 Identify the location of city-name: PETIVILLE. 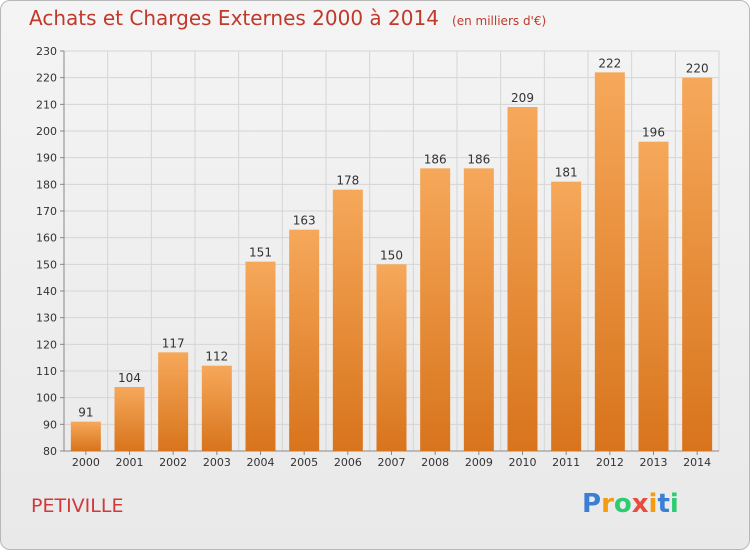
(77, 506).